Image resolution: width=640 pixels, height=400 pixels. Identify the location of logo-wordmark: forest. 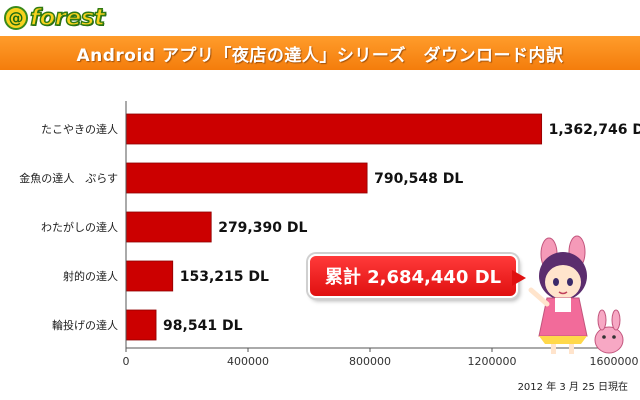
(67, 17).